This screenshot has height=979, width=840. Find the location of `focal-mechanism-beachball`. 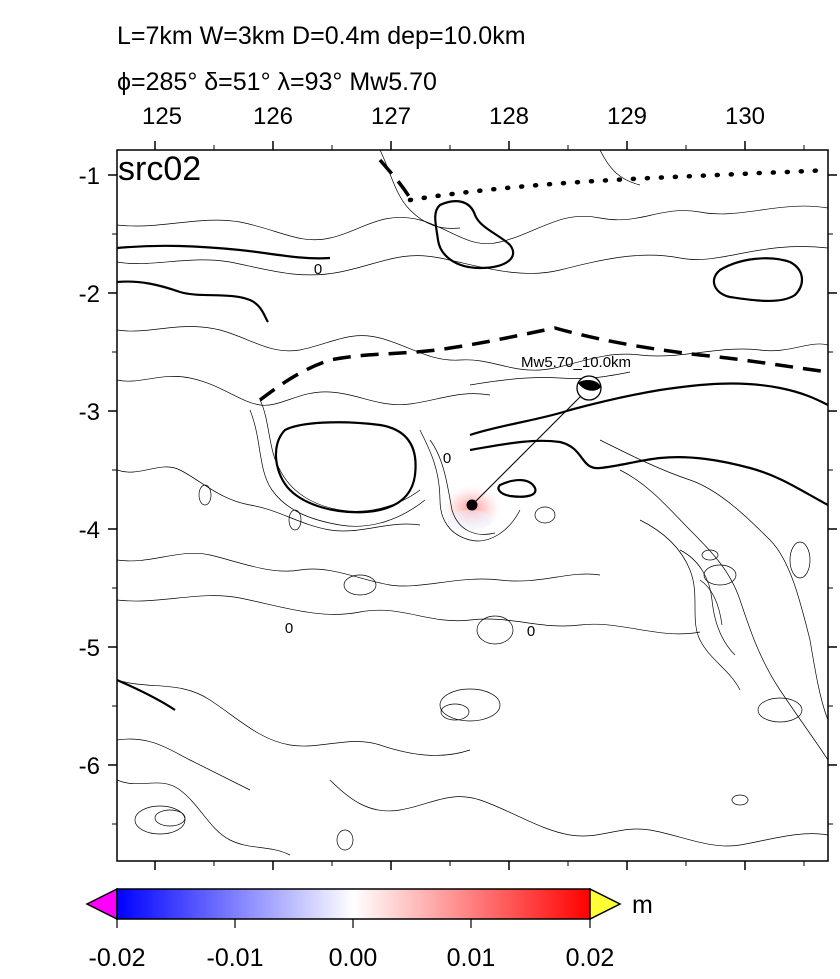

focal-mechanism-beachball is located at coordinates (589, 388).